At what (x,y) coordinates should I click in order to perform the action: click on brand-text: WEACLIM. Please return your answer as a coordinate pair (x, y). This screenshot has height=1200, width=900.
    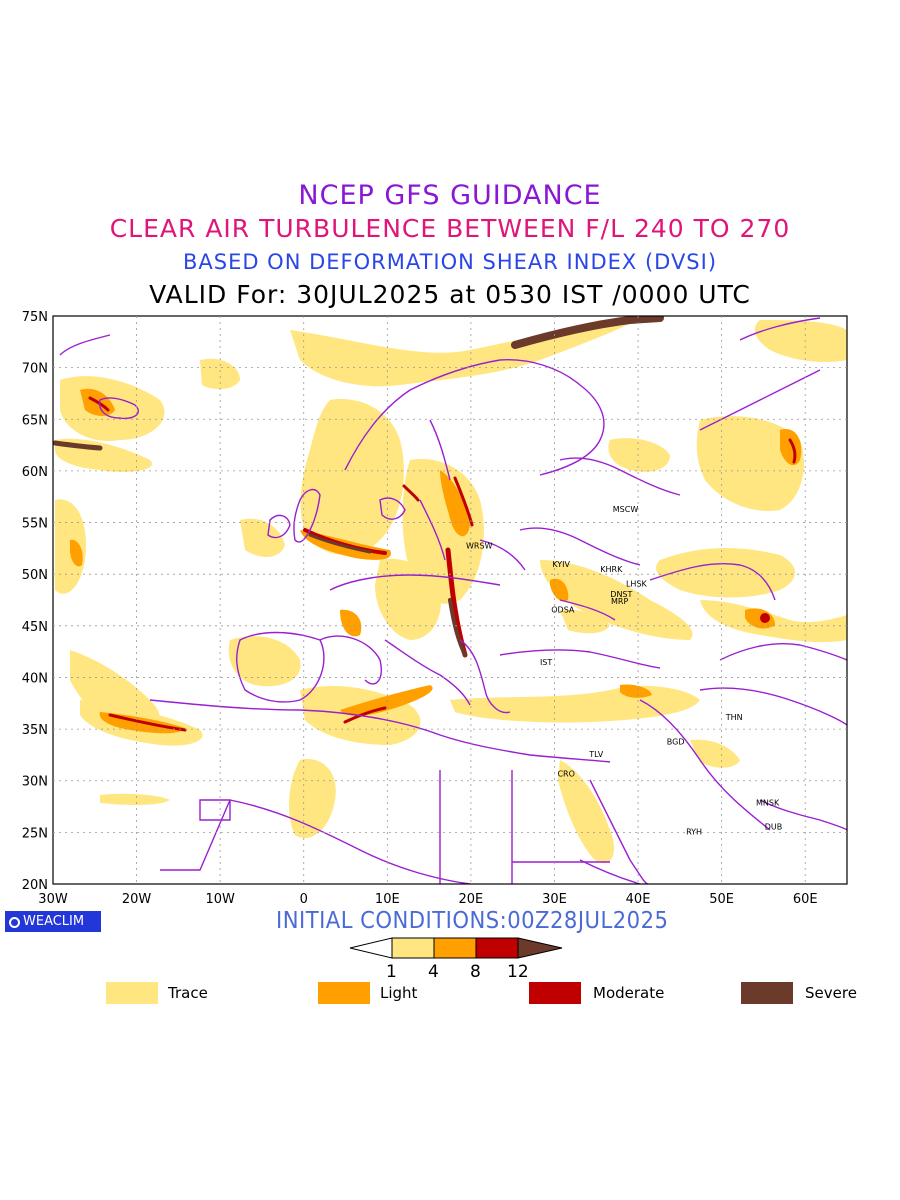
    Looking at the image, I should click on (54, 921).